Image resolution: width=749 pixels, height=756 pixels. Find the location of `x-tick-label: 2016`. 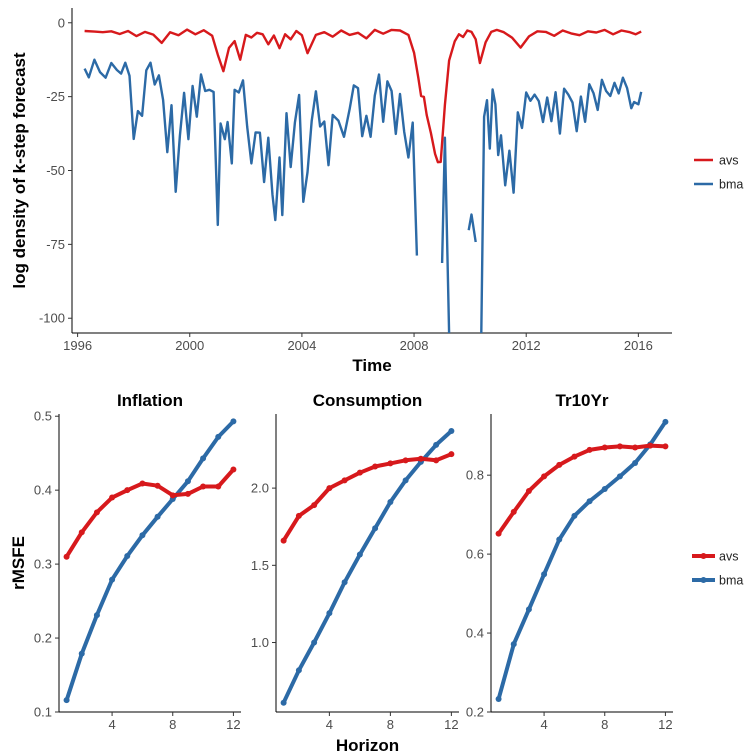

x-tick-label: 2016 is located at coordinates (638, 345).